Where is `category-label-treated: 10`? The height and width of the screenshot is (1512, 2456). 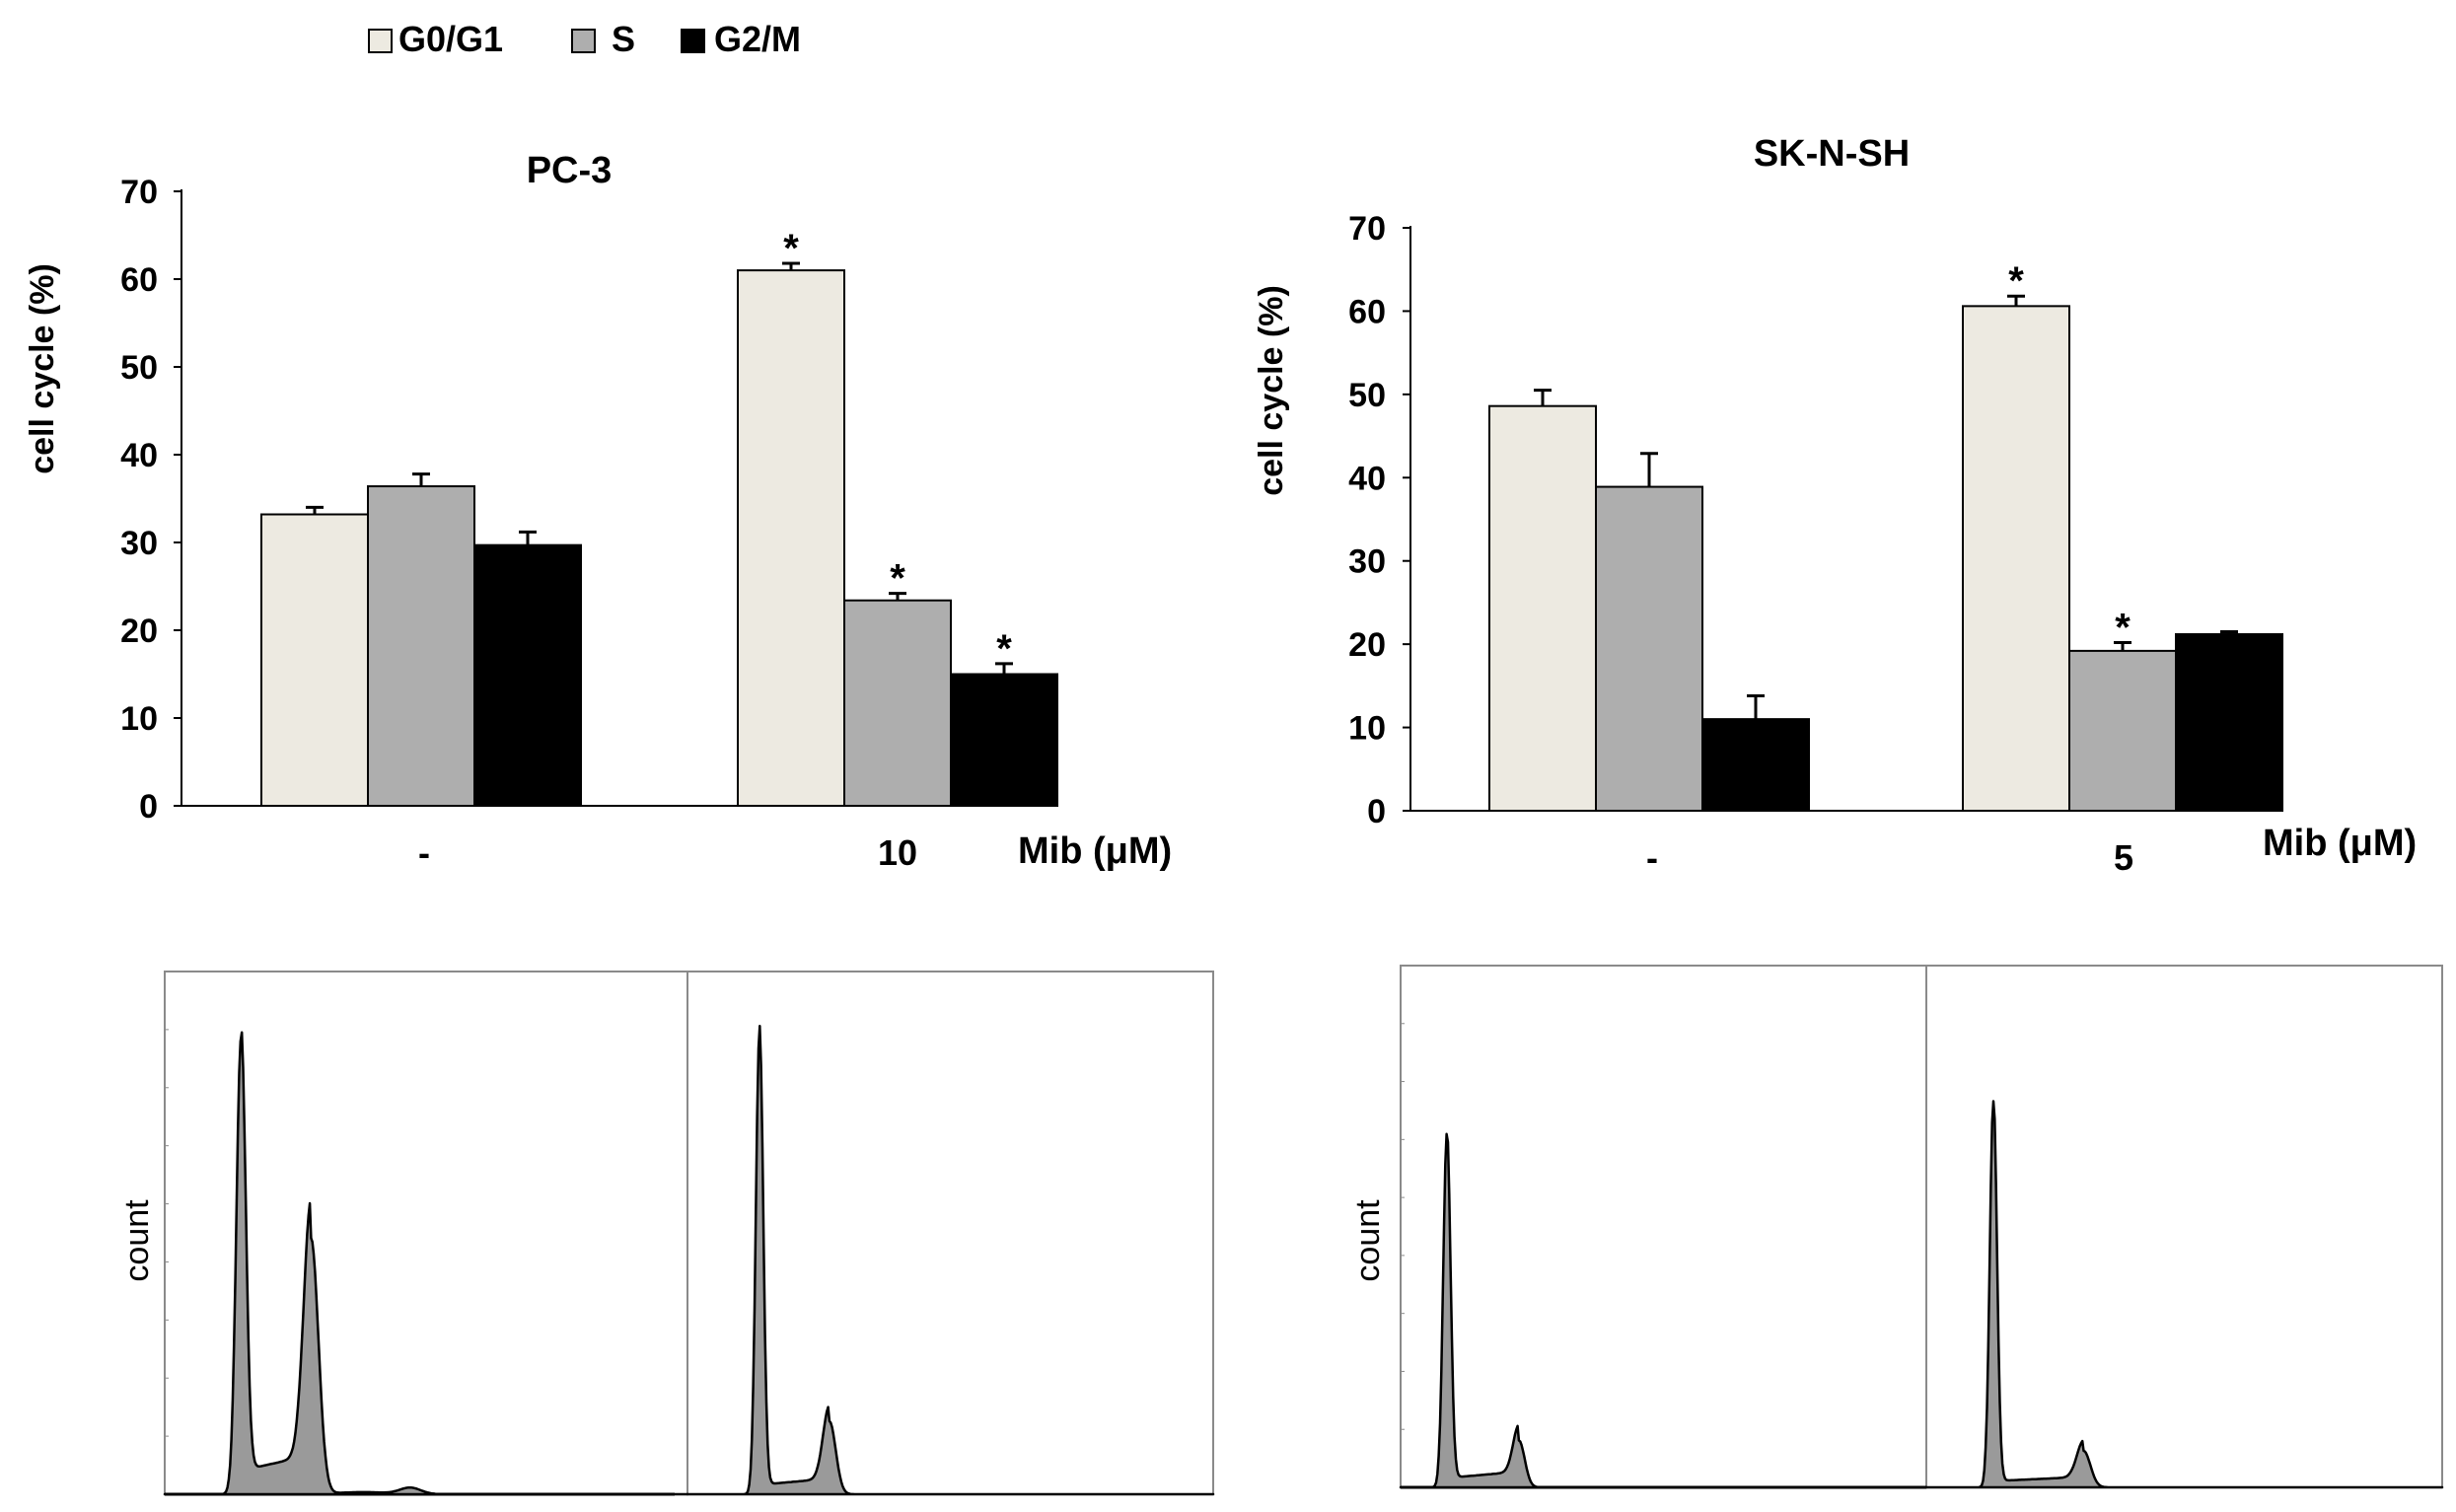 category-label-treated: 10 is located at coordinates (897, 852).